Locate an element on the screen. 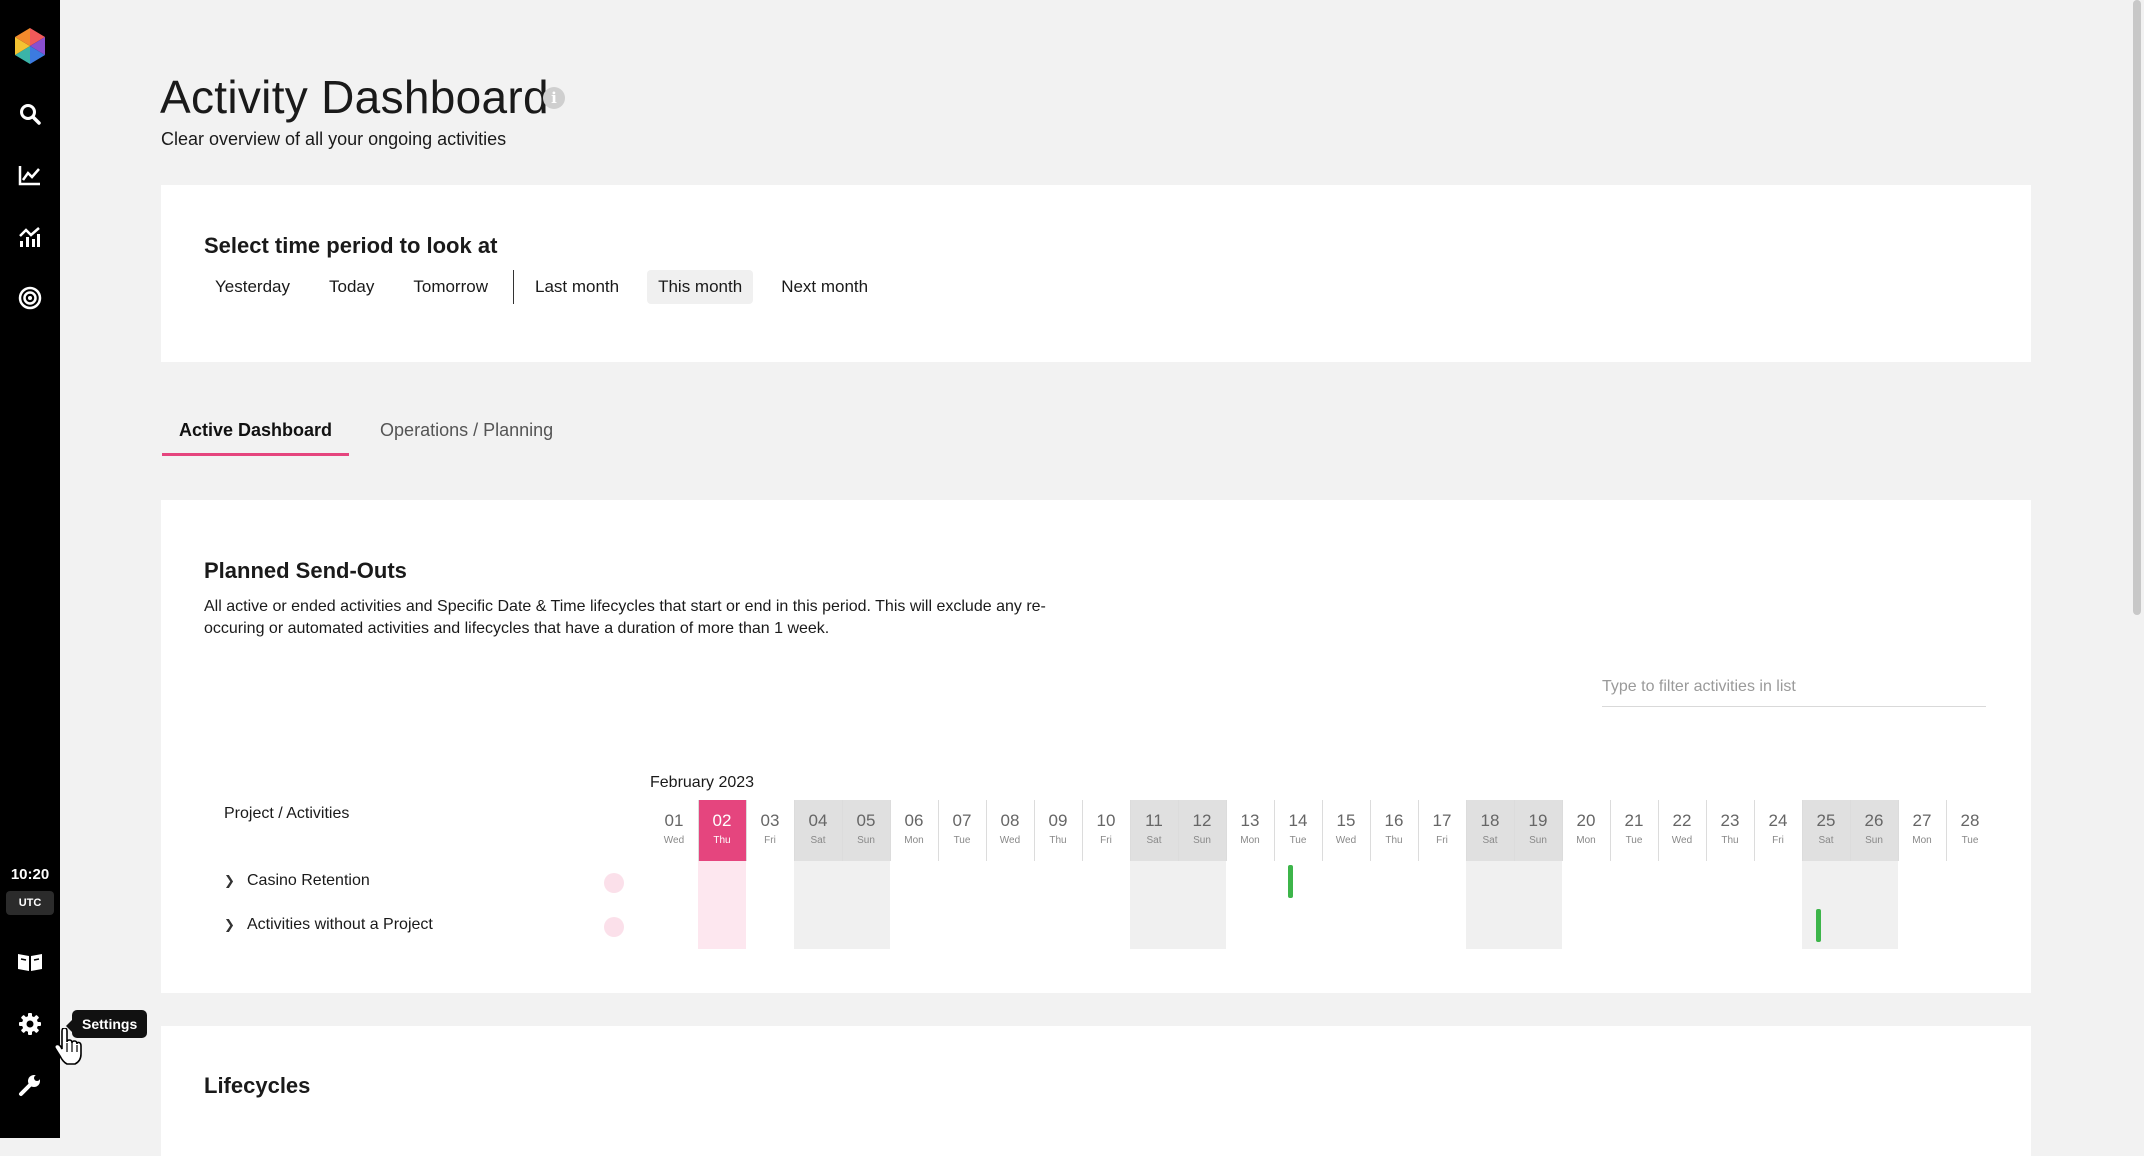 The height and width of the screenshot is (1156, 2144). day-column-14: 14 Tue is located at coordinates (1298, 874).